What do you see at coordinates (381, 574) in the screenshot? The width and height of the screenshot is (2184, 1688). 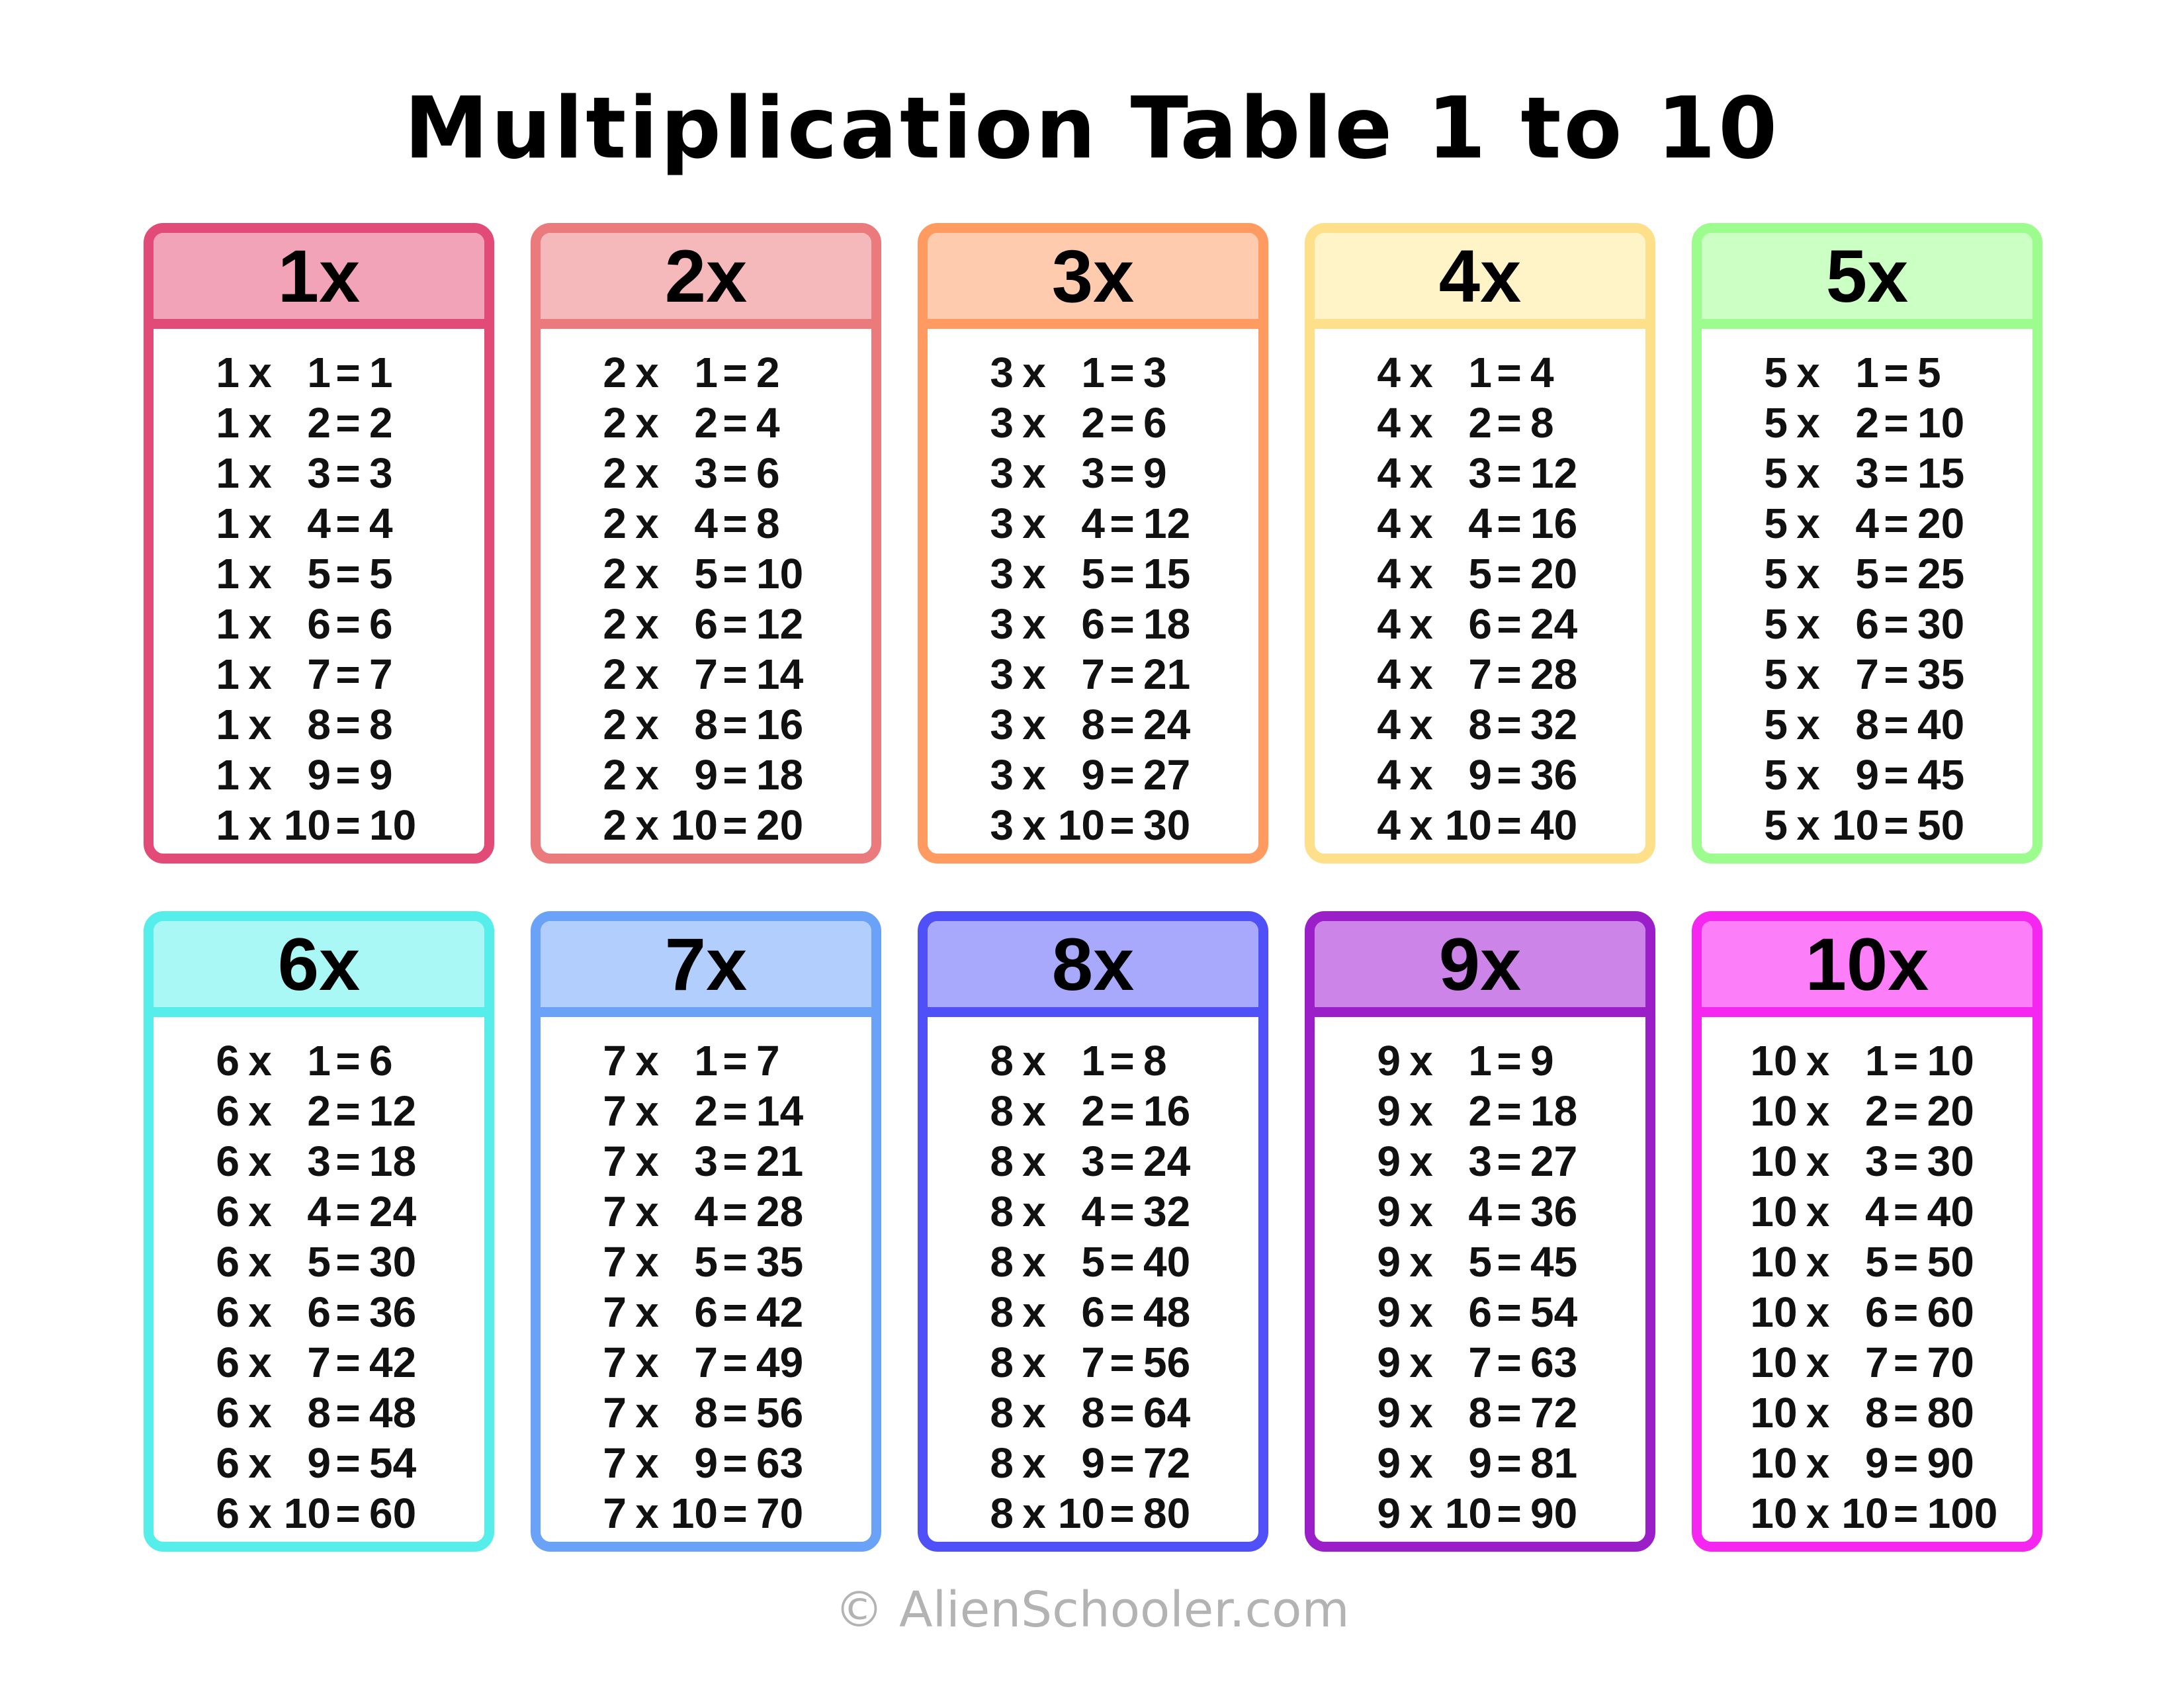 I see `product: 5` at bounding box center [381, 574].